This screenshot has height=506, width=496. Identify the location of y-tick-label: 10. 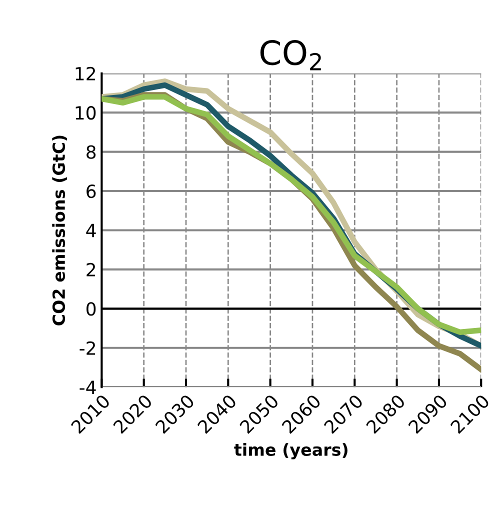
(86, 113).